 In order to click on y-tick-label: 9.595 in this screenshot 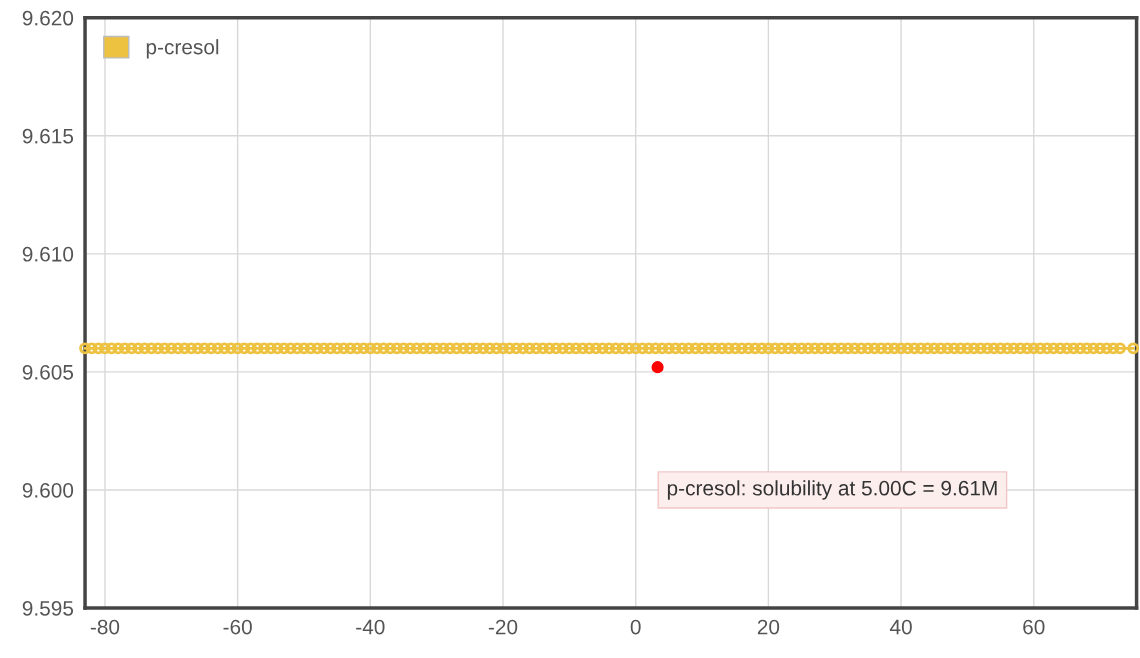, I will do `click(48, 608)`.